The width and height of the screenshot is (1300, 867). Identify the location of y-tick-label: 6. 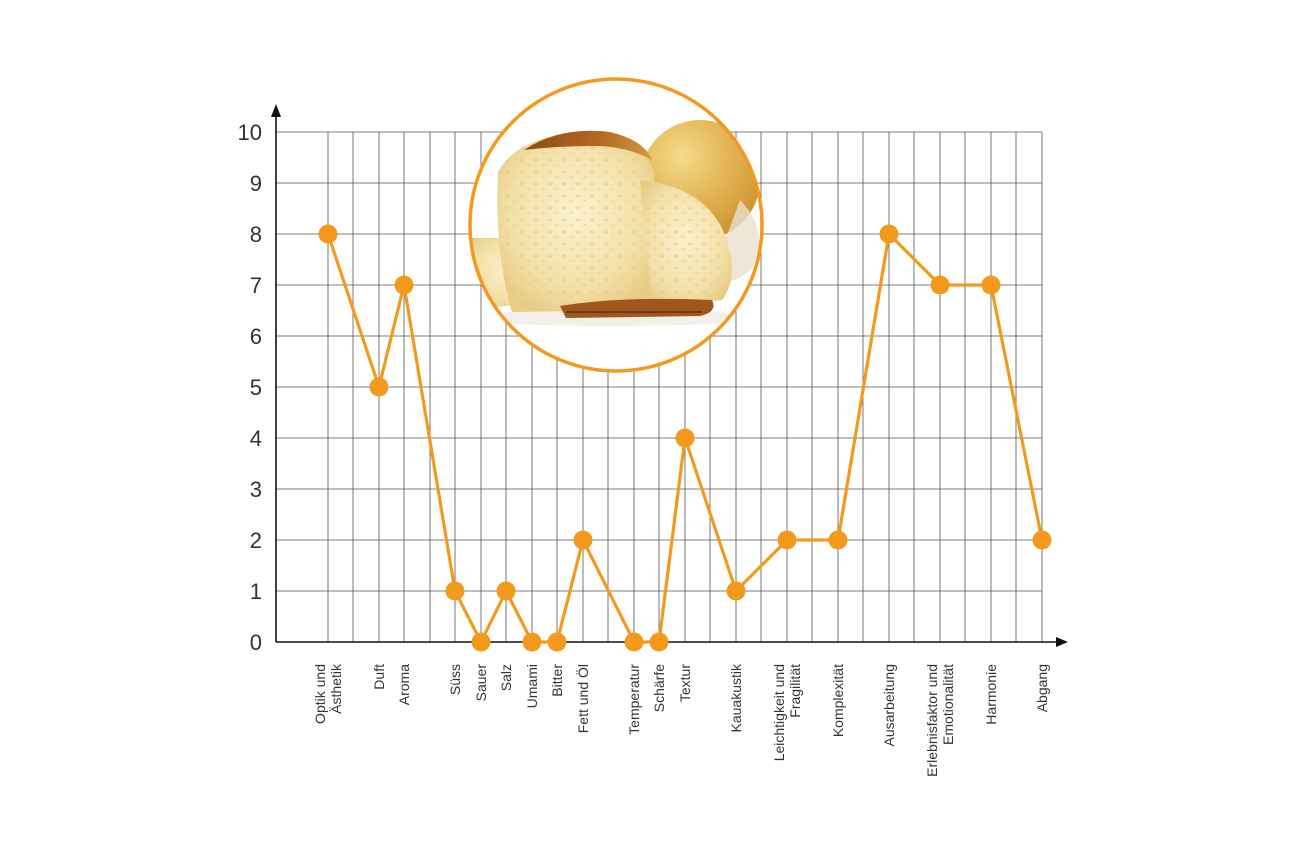
(256, 336).